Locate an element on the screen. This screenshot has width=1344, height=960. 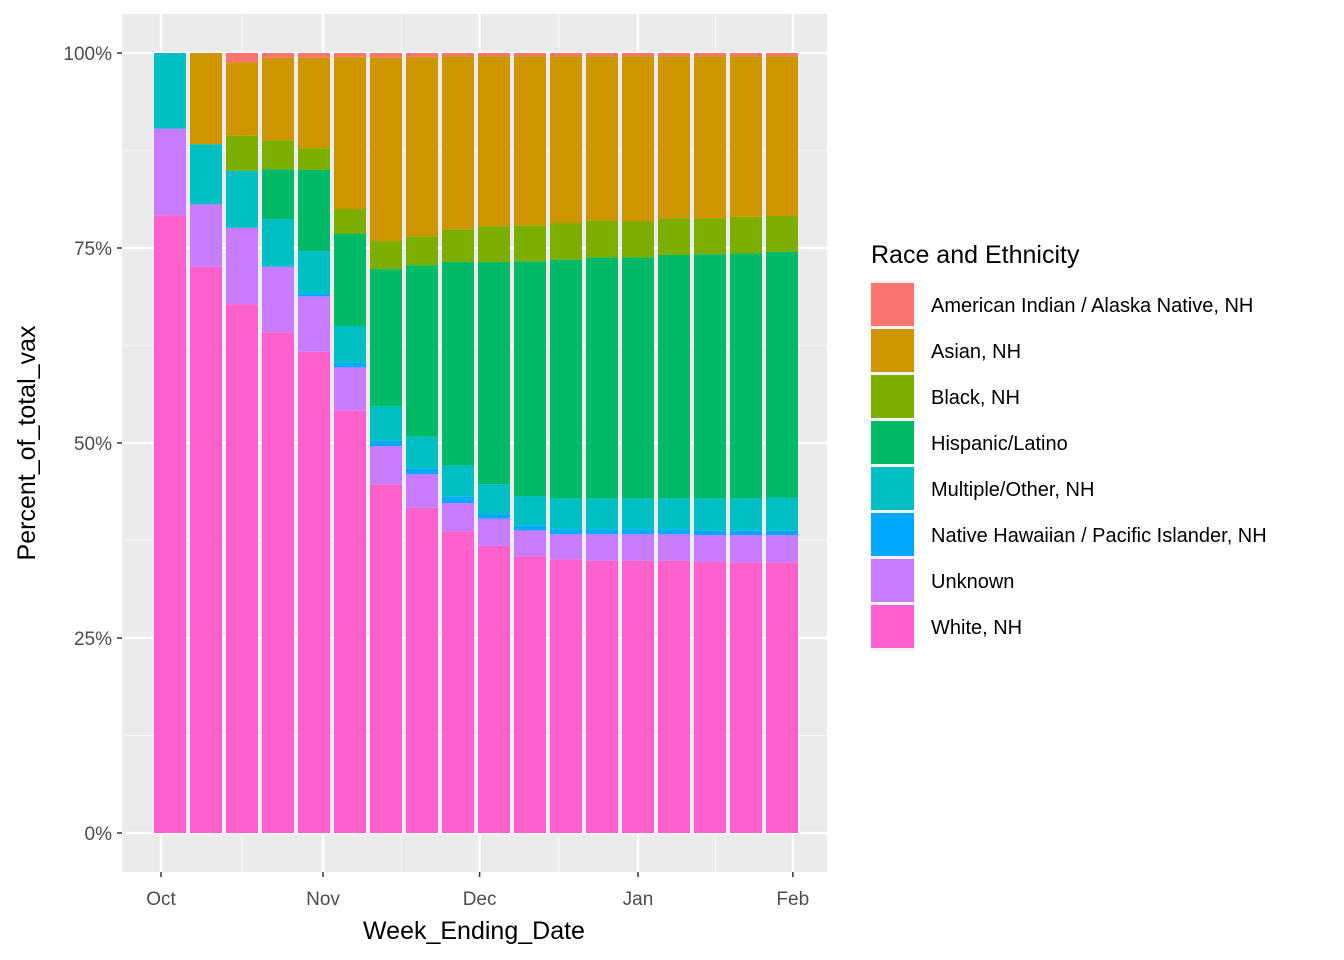
legend-item: Asian, NH is located at coordinates (946, 350).